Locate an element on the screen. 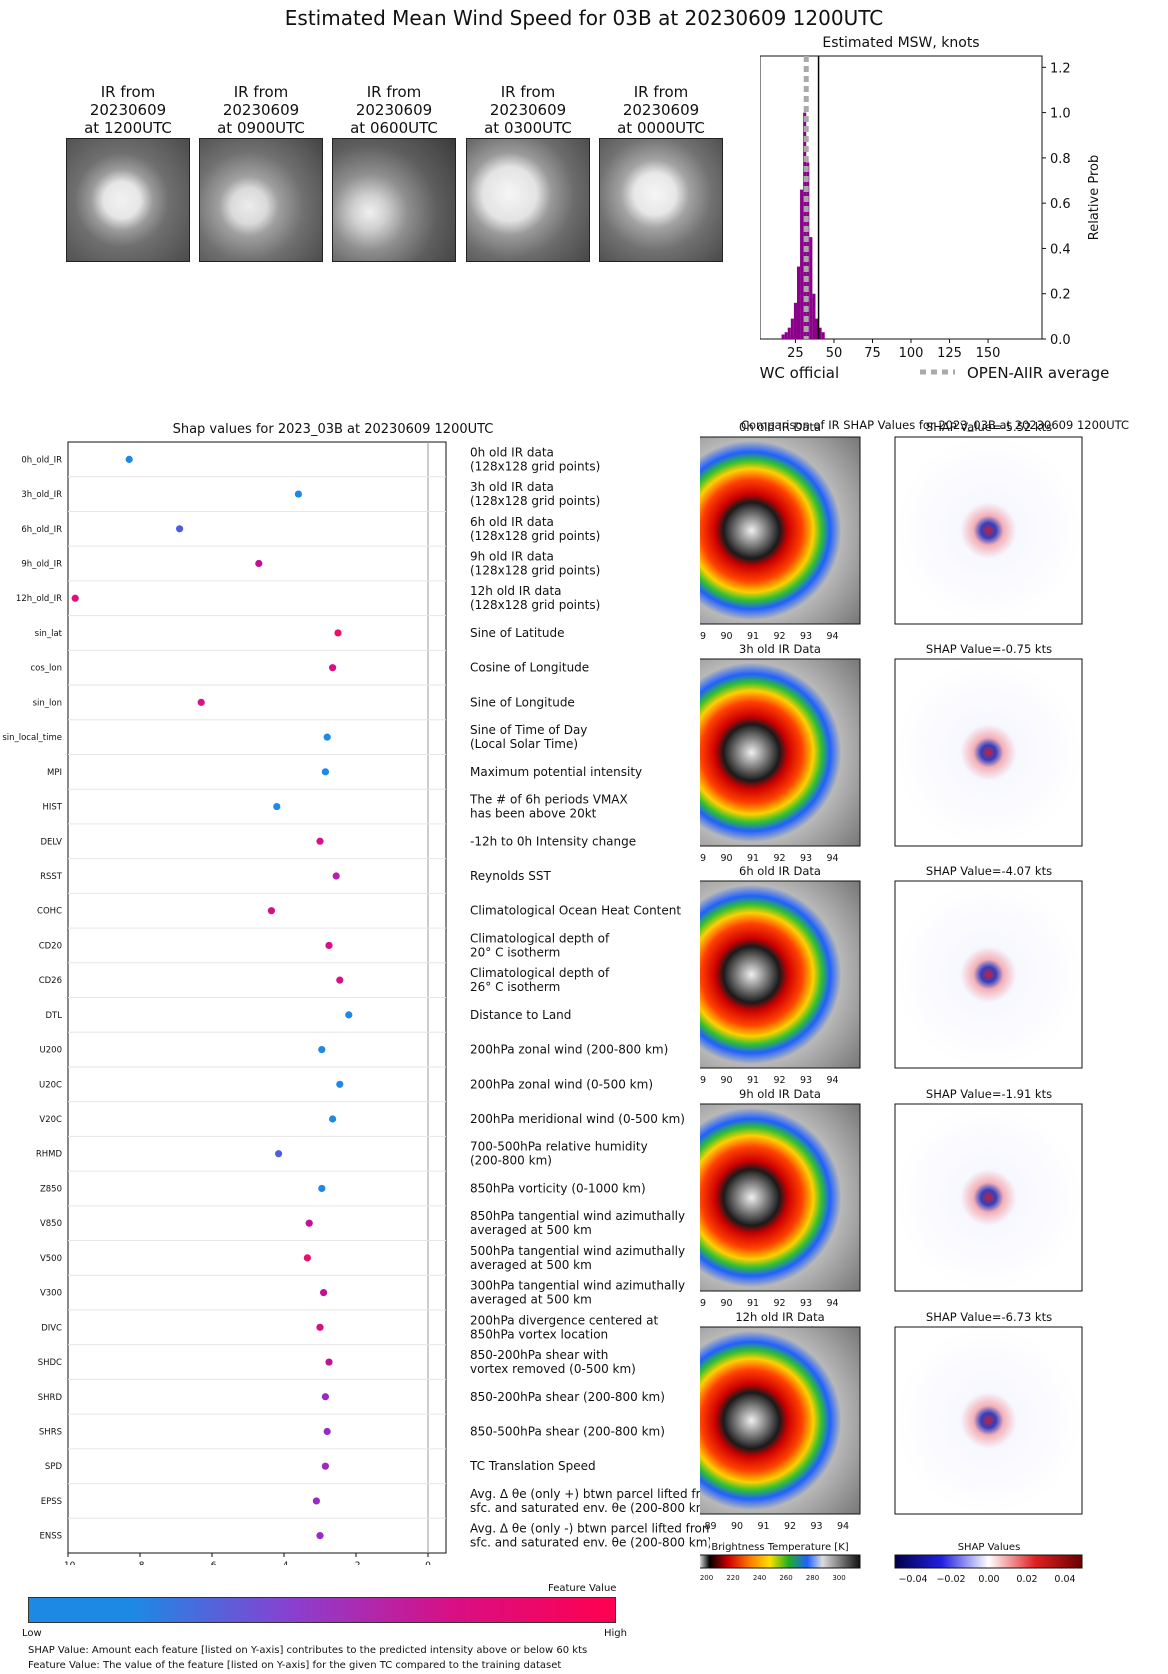  lon-tick-label: 89 is located at coordinates (703, 1303).